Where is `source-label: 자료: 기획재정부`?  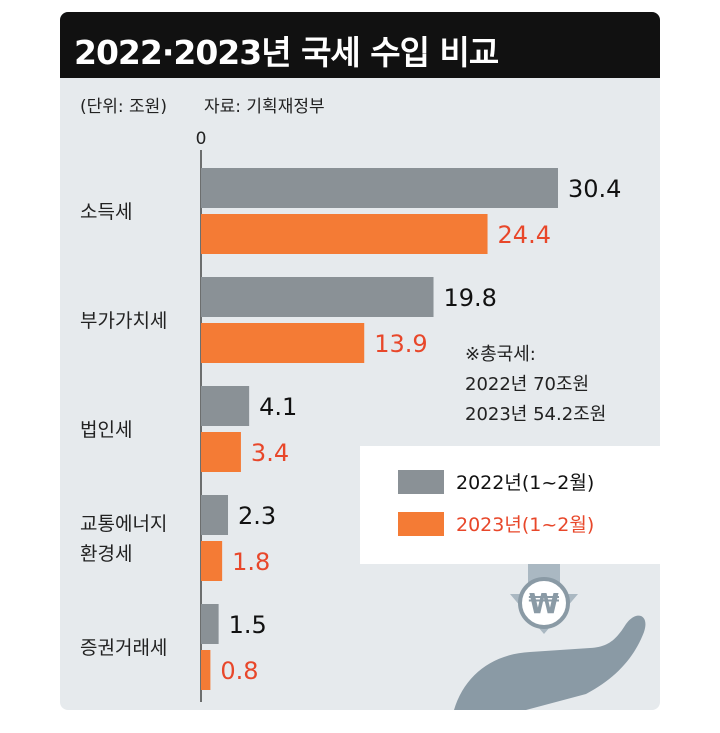 source-label: 자료: 기획재정부 is located at coordinates (264, 107).